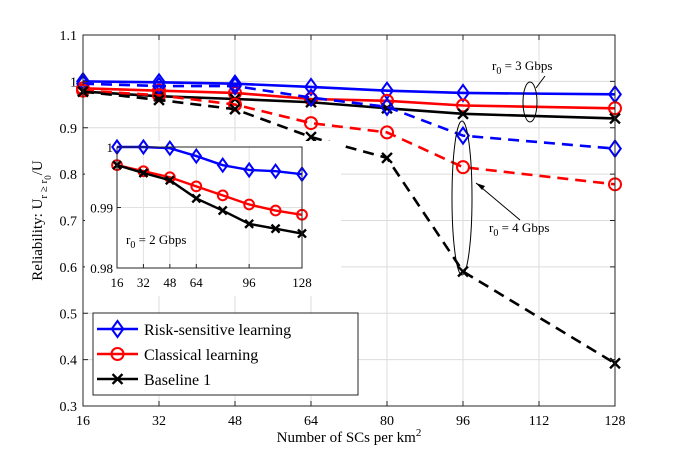 The width and height of the screenshot is (677, 456). I want to click on y-tick-label: 0.5, so click(69, 314).